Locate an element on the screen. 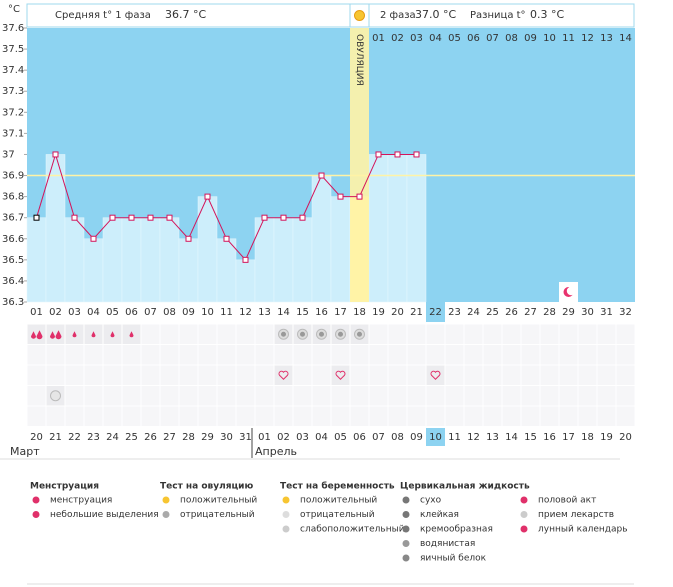 Image resolution: width=673 pixels, height=587 pixels. y-tick-label: 36.9 is located at coordinates (13, 176).